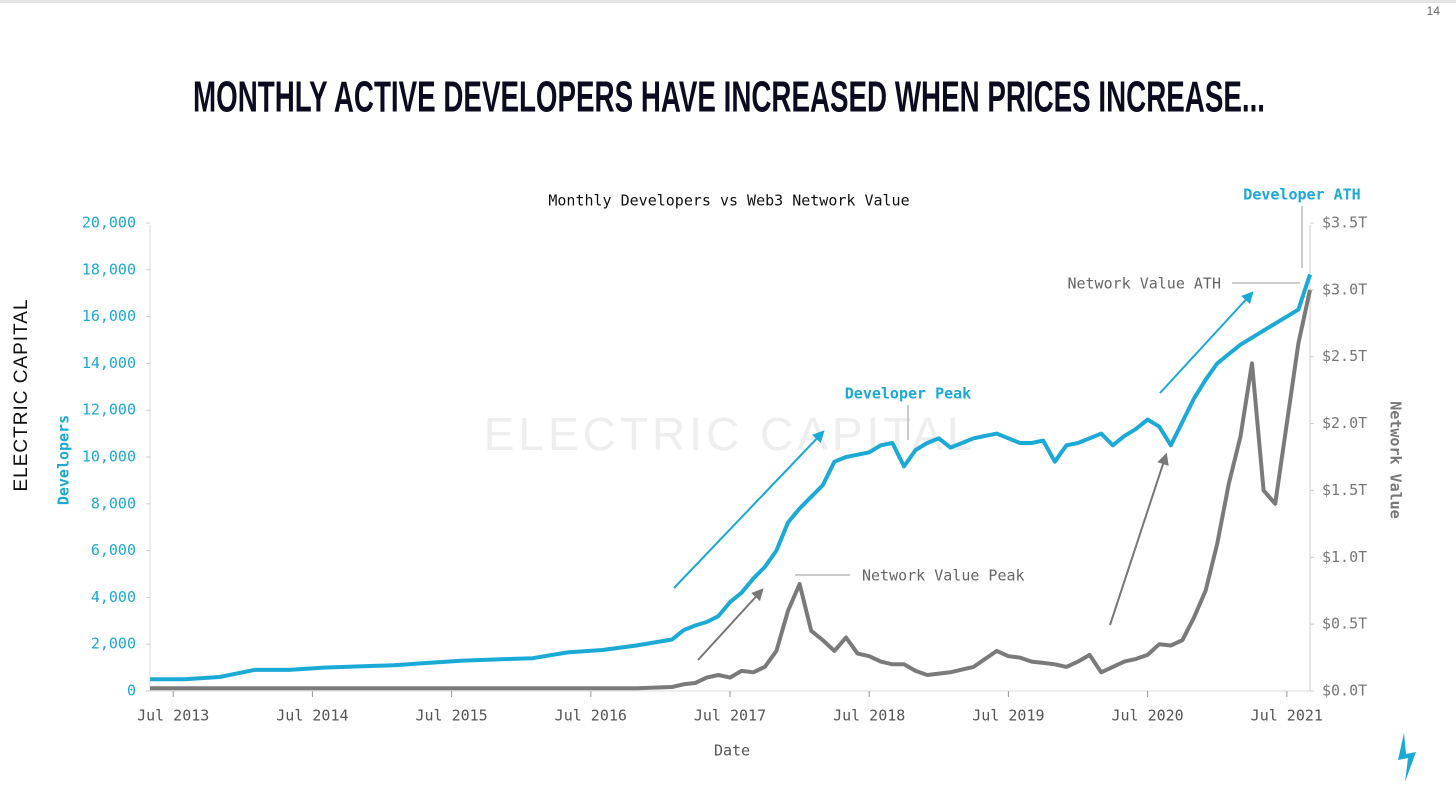  Describe the element at coordinates (1396, 459) in the screenshot. I see `y2-axis-label: Network Value` at that location.